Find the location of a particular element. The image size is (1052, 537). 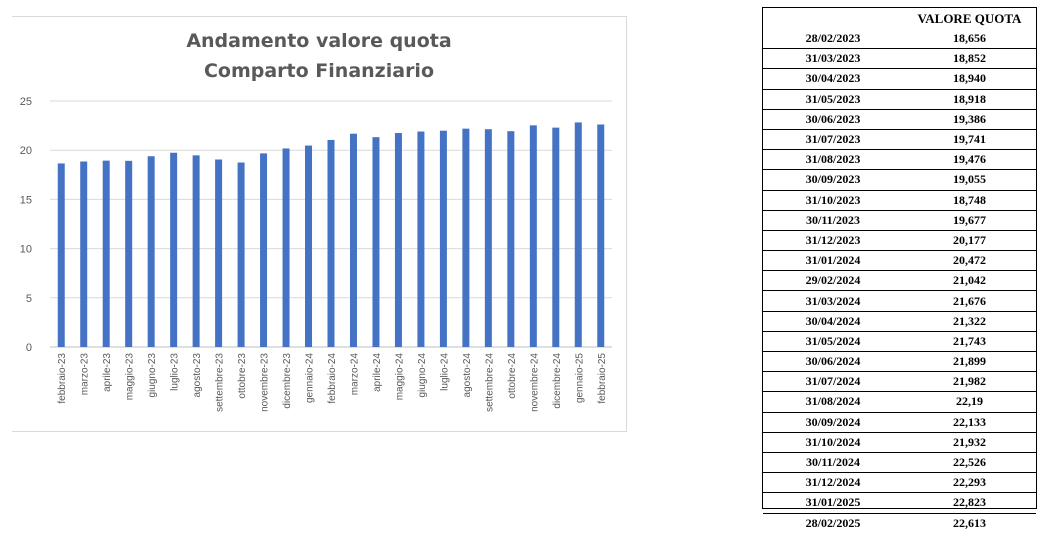

x-tick-label: ottobre-24 is located at coordinates (512, 376).